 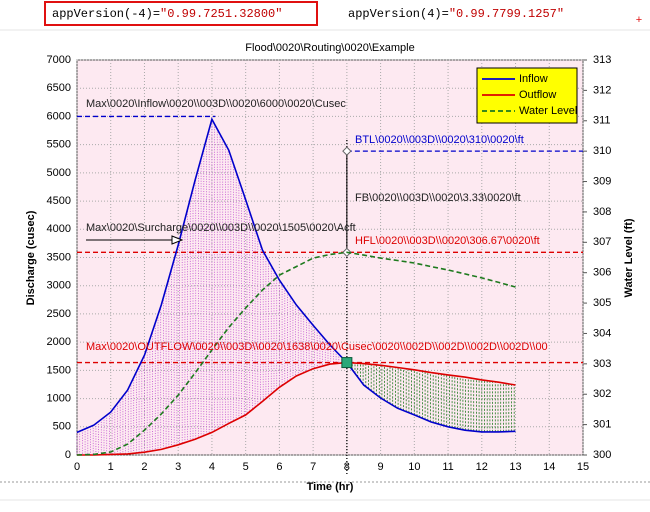 What do you see at coordinates (602, 273) in the screenshot?
I see `y2-tick-label: 306` at bounding box center [602, 273].